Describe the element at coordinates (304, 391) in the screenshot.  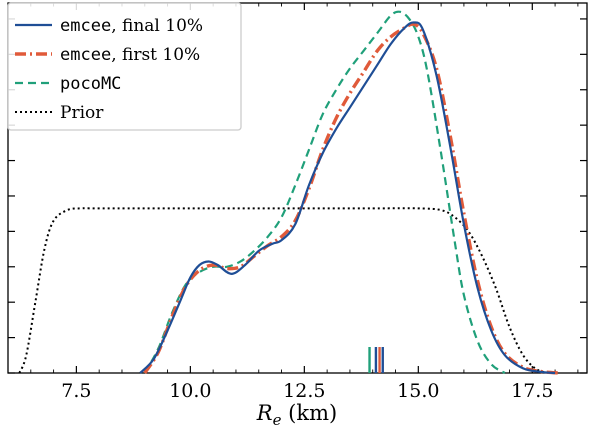
I see `x-tick-label-2: 12.5` at that location.